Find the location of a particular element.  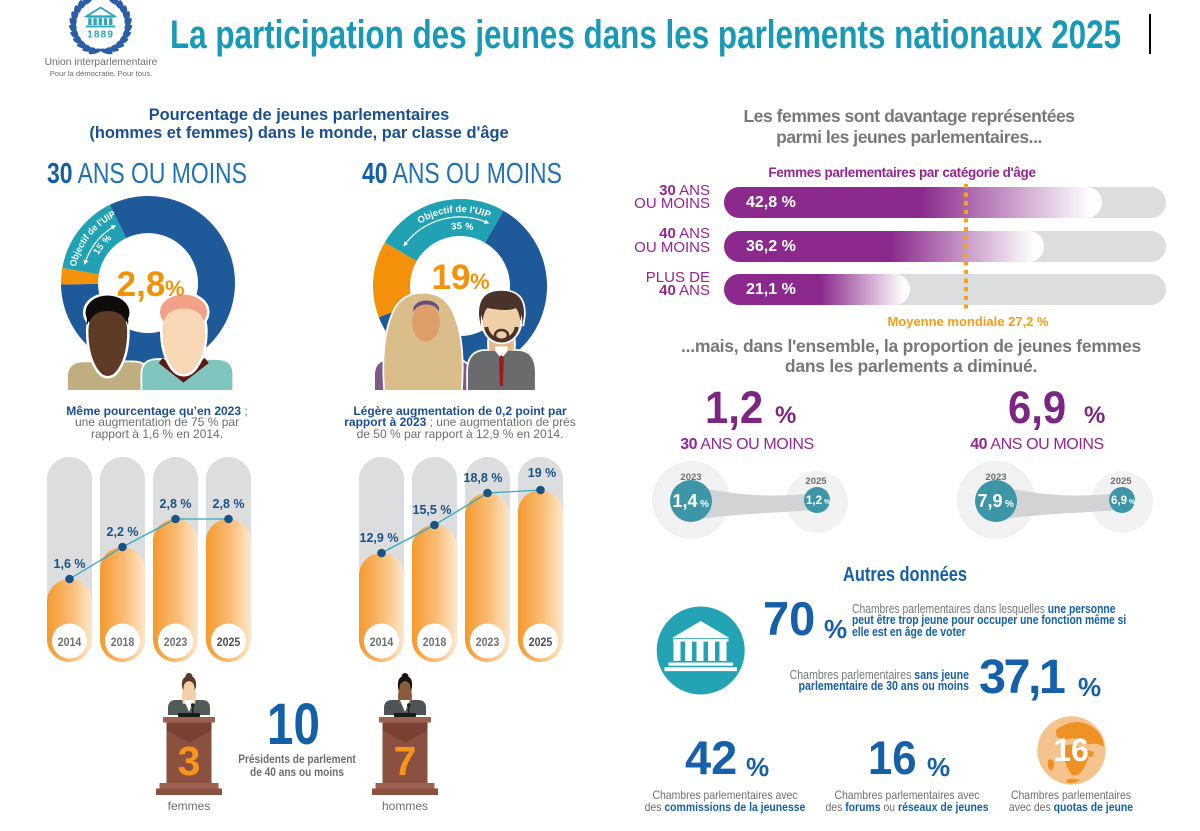

svg-text: 19 is located at coordinates (451, 277).